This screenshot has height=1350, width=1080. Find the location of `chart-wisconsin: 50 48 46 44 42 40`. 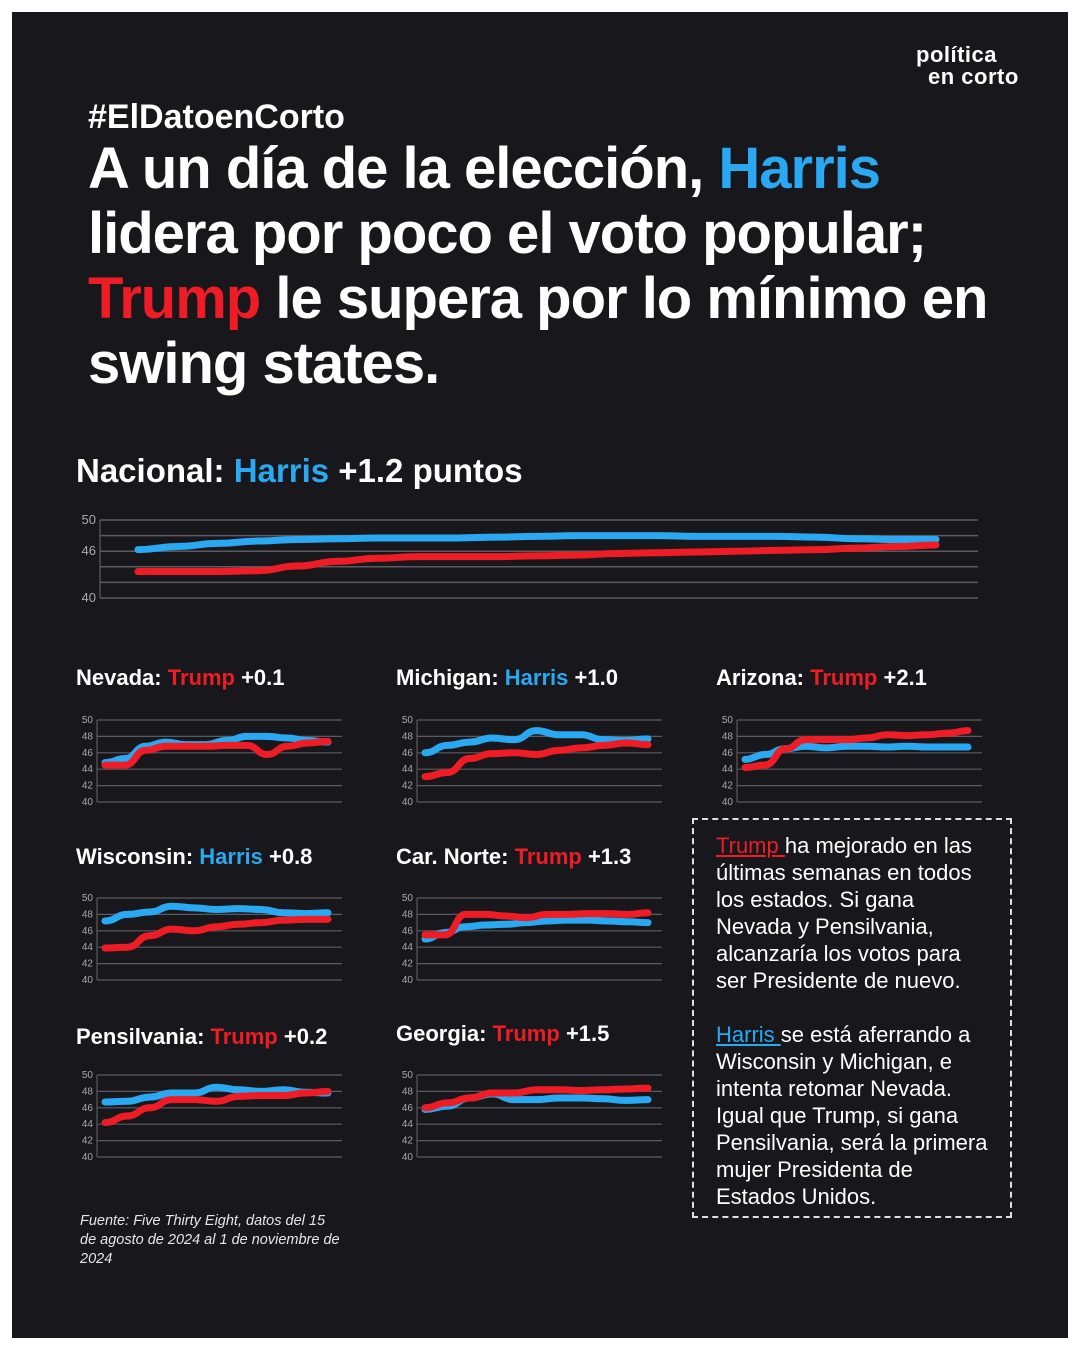

chart-wisconsin: 50 48 46 44 42 40 is located at coordinates (212, 939).